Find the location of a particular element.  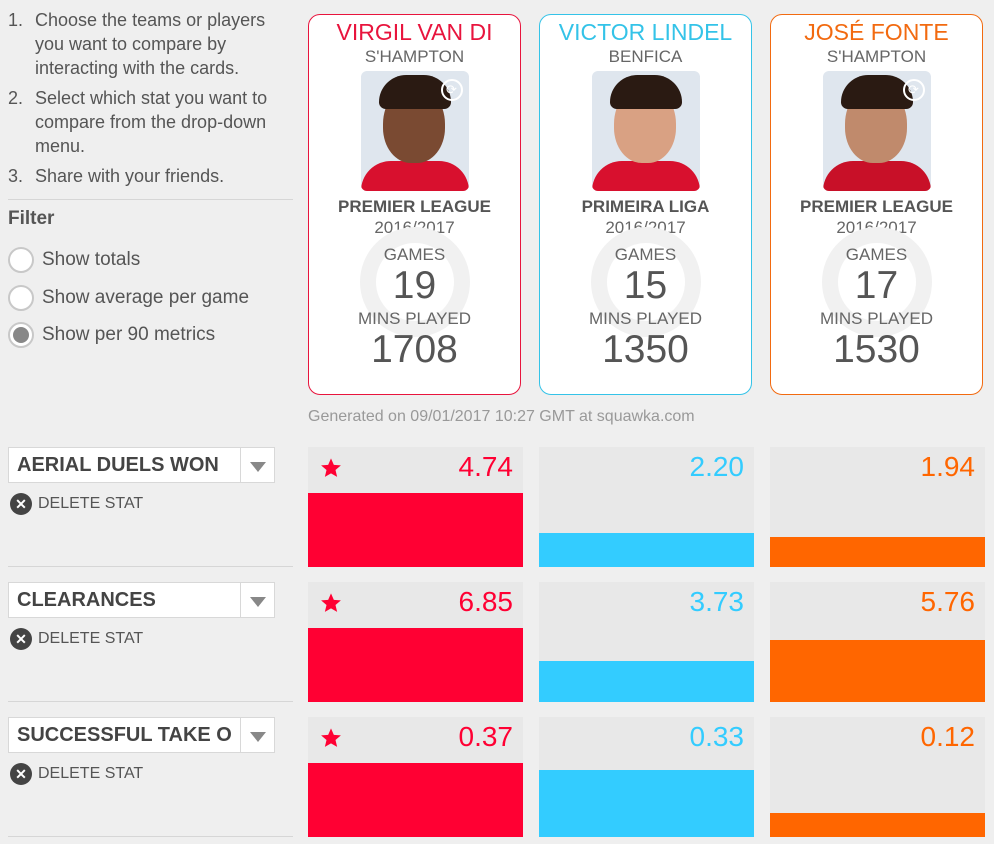

stat-dropdown: AERIAL DUELS WON is located at coordinates (141, 465).